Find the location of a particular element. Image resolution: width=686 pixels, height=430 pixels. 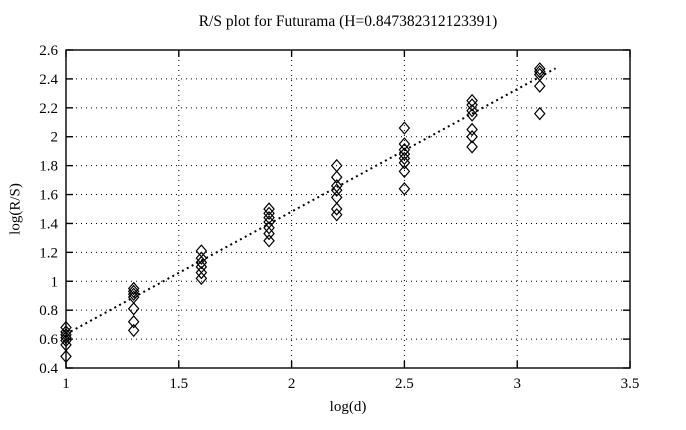

x-tick-label: 1.5 is located at coordinates (178, 384).